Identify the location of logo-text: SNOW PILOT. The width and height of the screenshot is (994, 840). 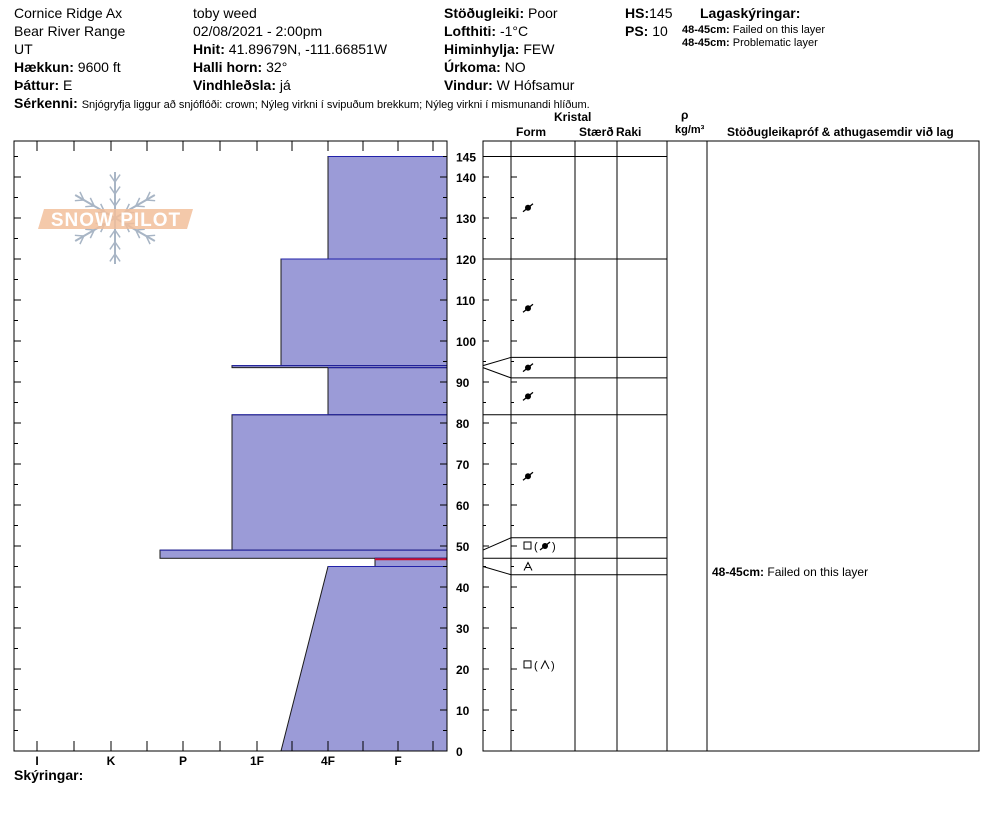
(116, 220).